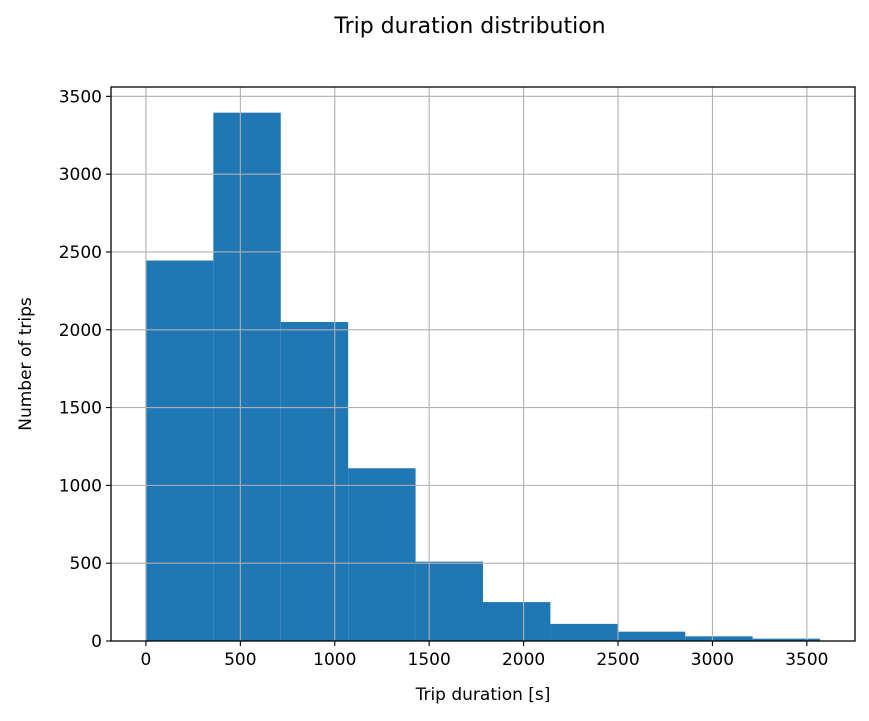 The height and width of the screenshot is (721, 869). I want to click on y-axis-label: Number of trips, so click(26, 364).